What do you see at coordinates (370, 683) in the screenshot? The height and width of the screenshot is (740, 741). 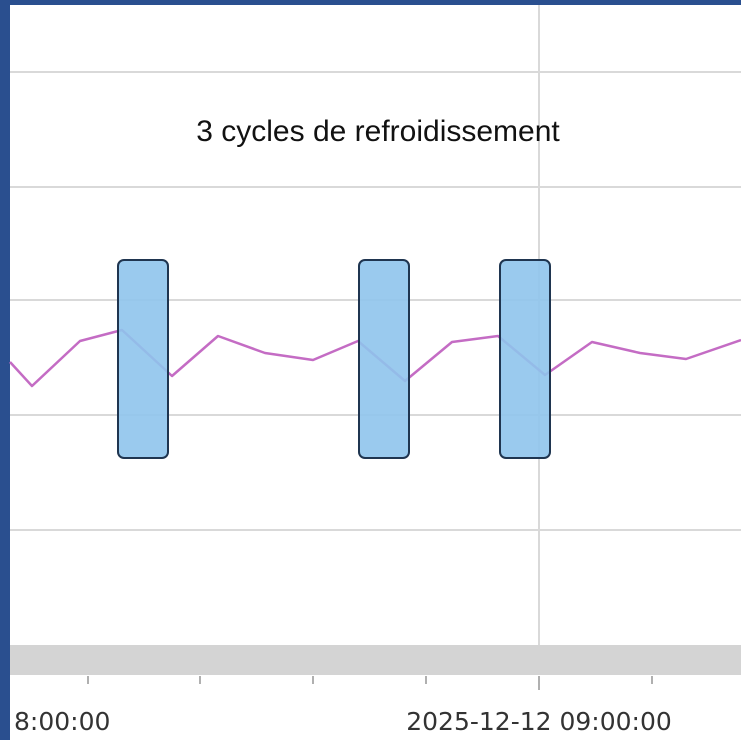 I see `x-ticks` at bounding box center [370, 683].